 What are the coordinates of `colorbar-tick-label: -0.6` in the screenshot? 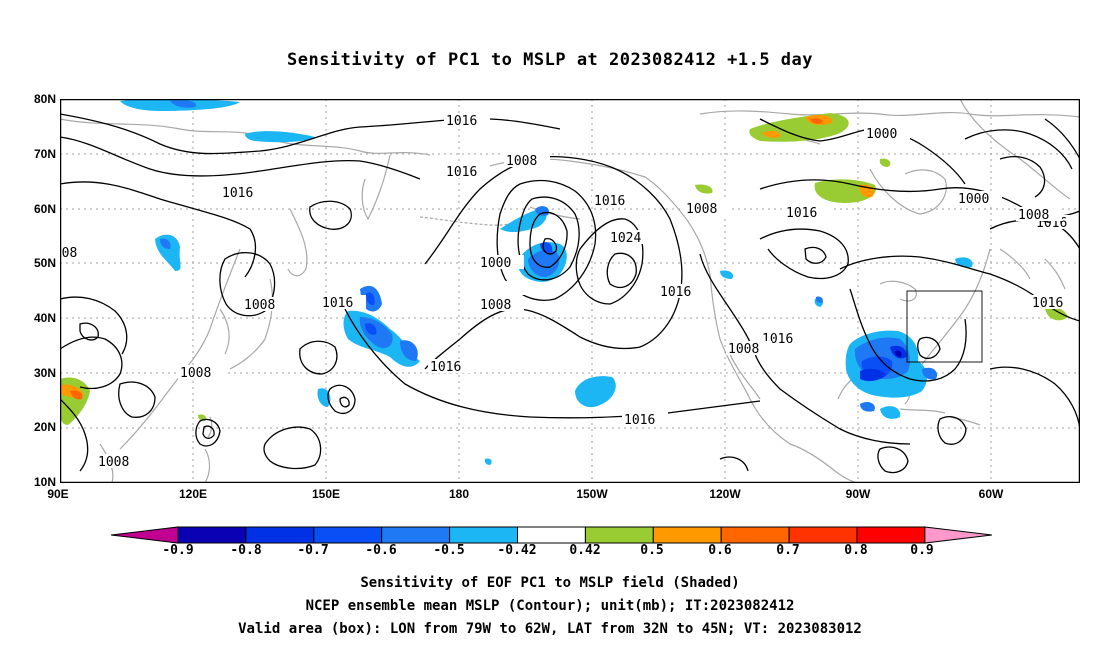 It's located at (381, 550).